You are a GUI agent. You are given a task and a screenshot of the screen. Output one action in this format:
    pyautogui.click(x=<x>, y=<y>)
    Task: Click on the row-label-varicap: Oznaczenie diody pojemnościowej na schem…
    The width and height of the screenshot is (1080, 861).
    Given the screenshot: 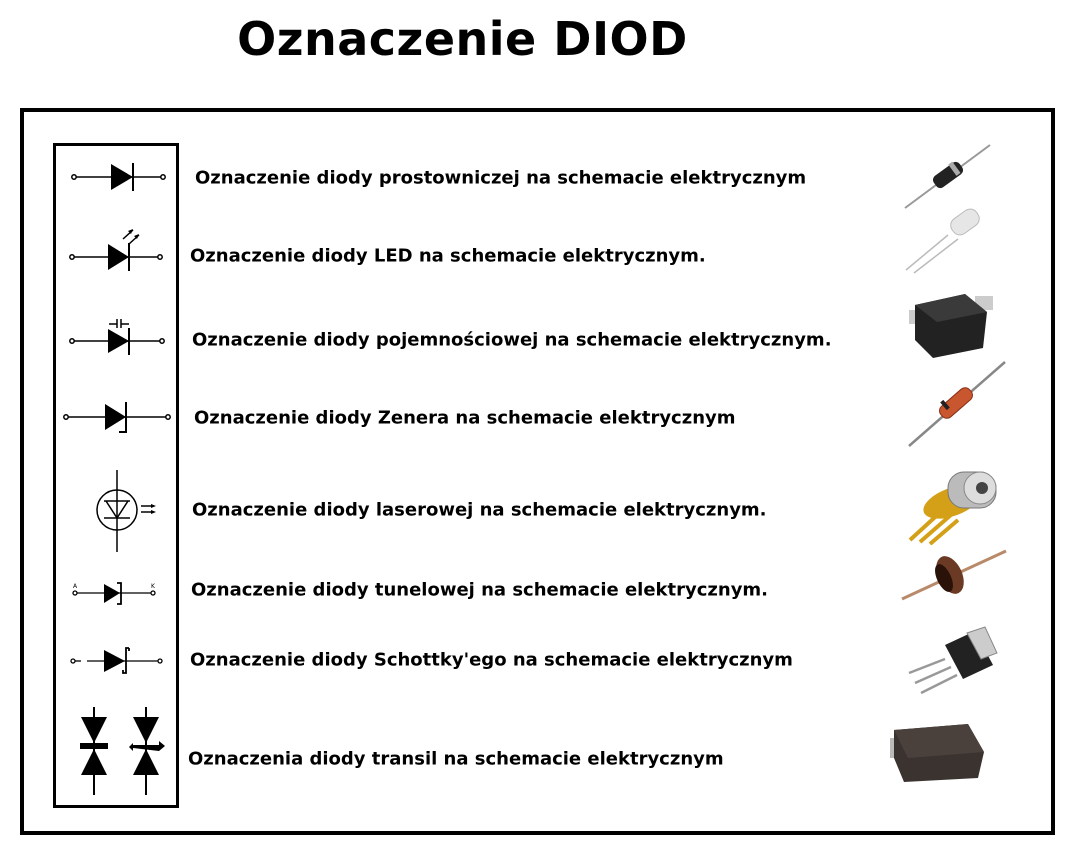 What is the action you would take?
    pyautogui.click(x=512, y=340)
    